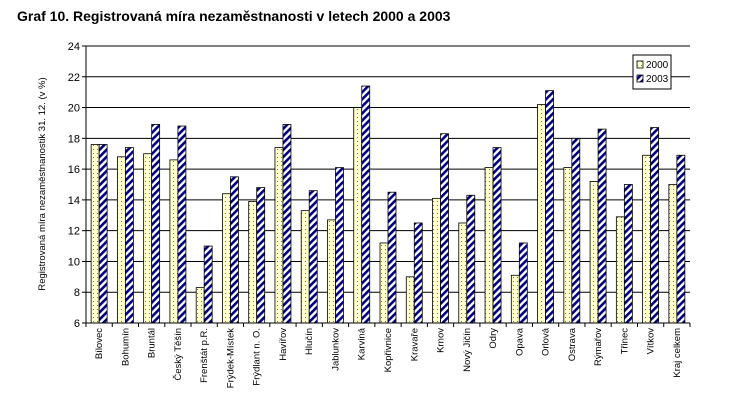 This screenshot has width=743, height=414. What do you see at coordinates (99, 343) in the screenshot?
I see `x-tick-label: Bílovec` at bounding box center [99, 343].